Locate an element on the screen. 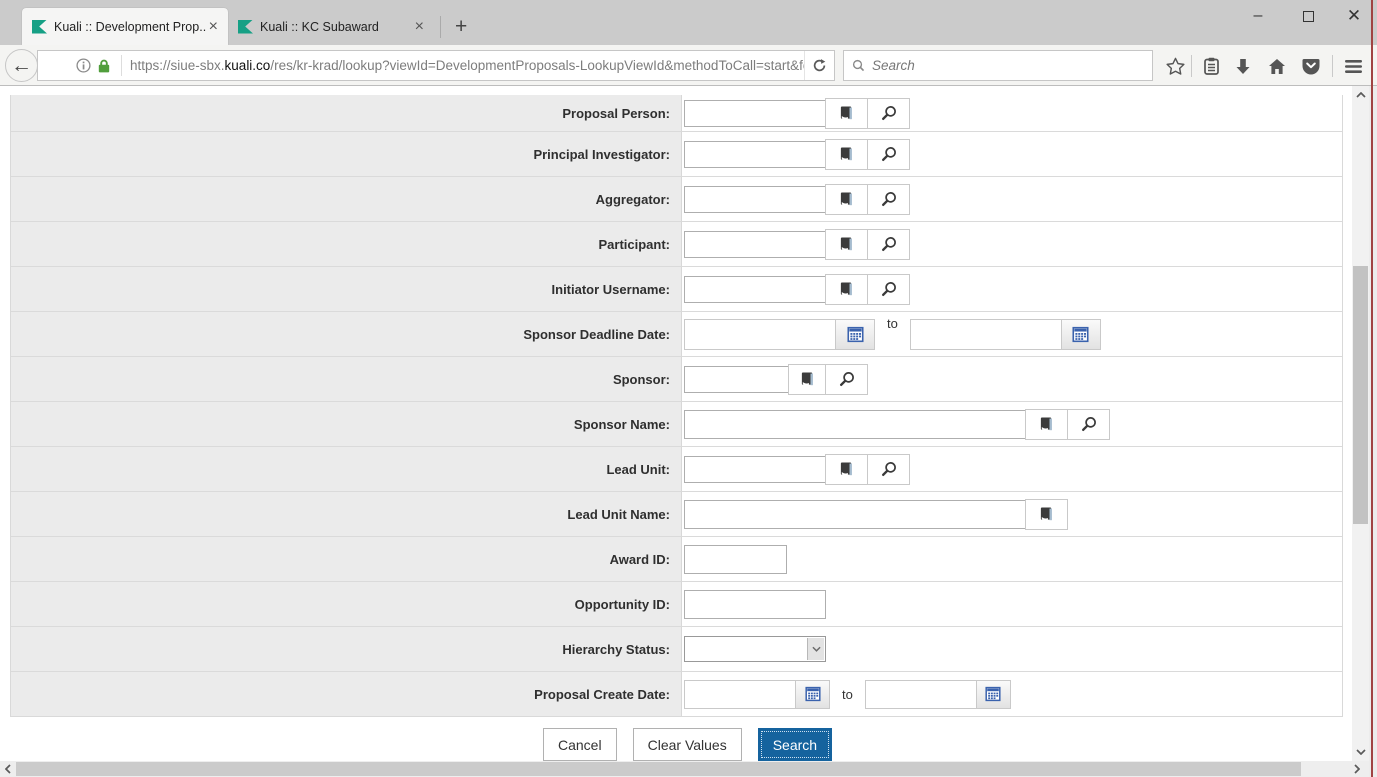 Image resolution: width=1377 pixels, height=777 pixels. scroll-down-arrow is located at coordinates (1360, 752).